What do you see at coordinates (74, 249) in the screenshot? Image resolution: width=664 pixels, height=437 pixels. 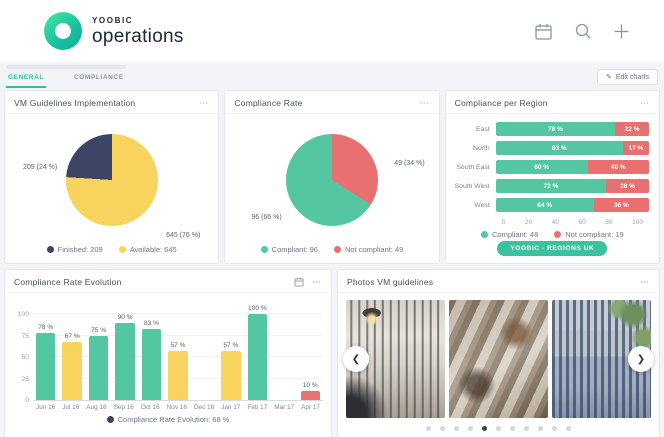 I see `legend-item: Finished: 209` at bounding box center [74, 249].